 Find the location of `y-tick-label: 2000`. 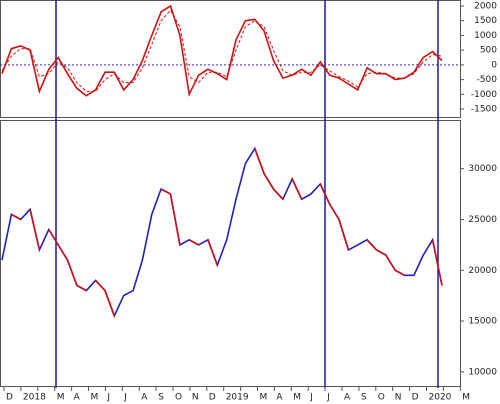

y-tick-label: 2000 is located at coordinates (485, 7).